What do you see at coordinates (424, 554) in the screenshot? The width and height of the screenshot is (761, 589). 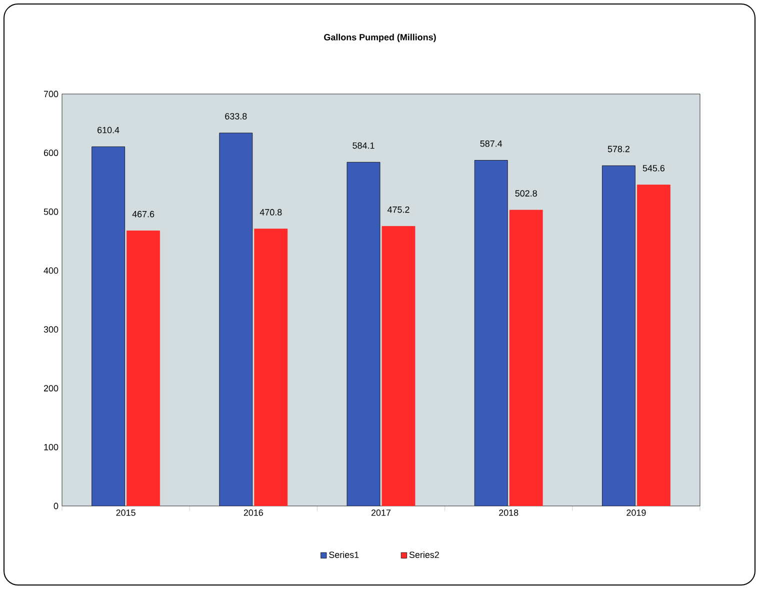 I see `legend-label: Series2` at bounding box center [424, 554].